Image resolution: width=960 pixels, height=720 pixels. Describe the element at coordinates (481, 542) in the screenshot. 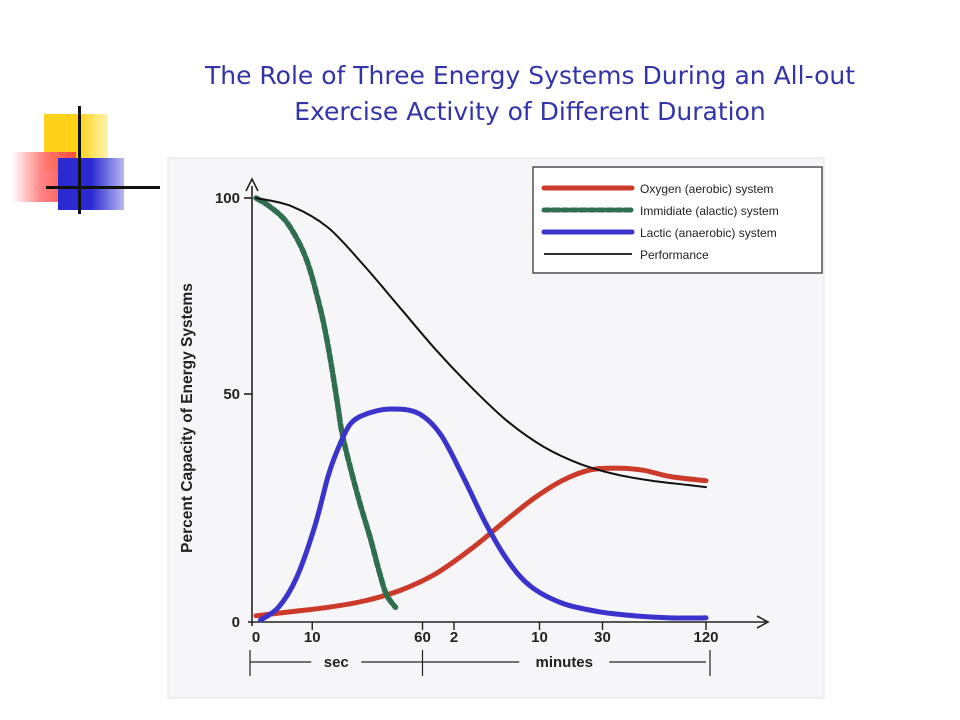

I see `series-line-oxygen` at that location.